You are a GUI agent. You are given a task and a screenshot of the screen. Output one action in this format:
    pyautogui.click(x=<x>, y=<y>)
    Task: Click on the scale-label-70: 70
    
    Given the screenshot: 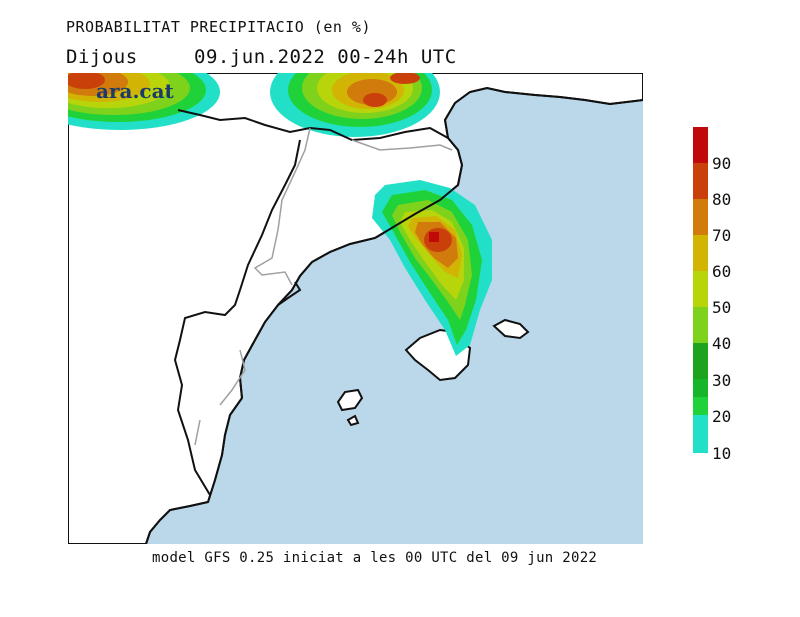 What is the action you would take?
    pyautogui.click(x=721, y=235)
    